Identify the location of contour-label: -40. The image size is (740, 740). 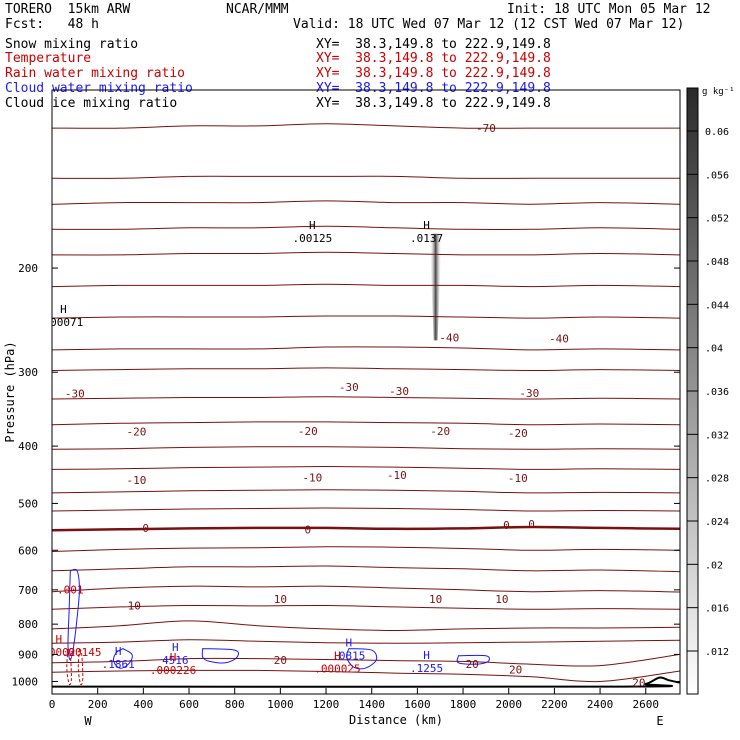
(449, 337).